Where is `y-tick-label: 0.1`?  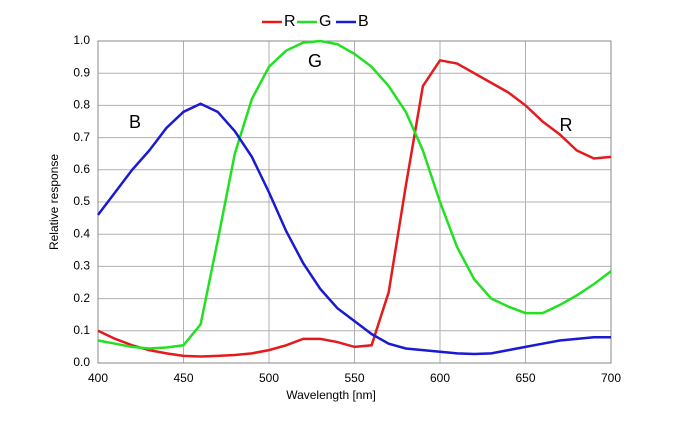 y-tick-label: 0.1 is located at coordinates (81, 330).